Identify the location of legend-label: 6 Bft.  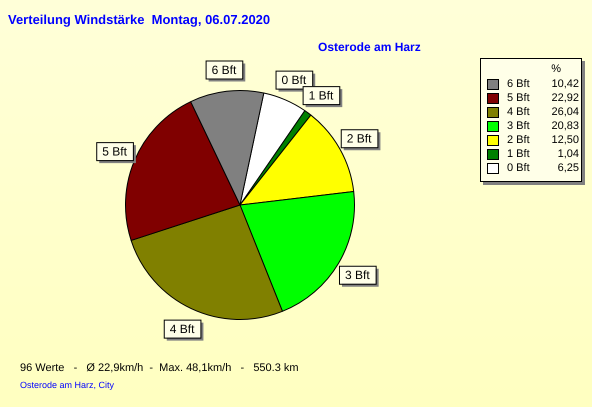
(519, 84).